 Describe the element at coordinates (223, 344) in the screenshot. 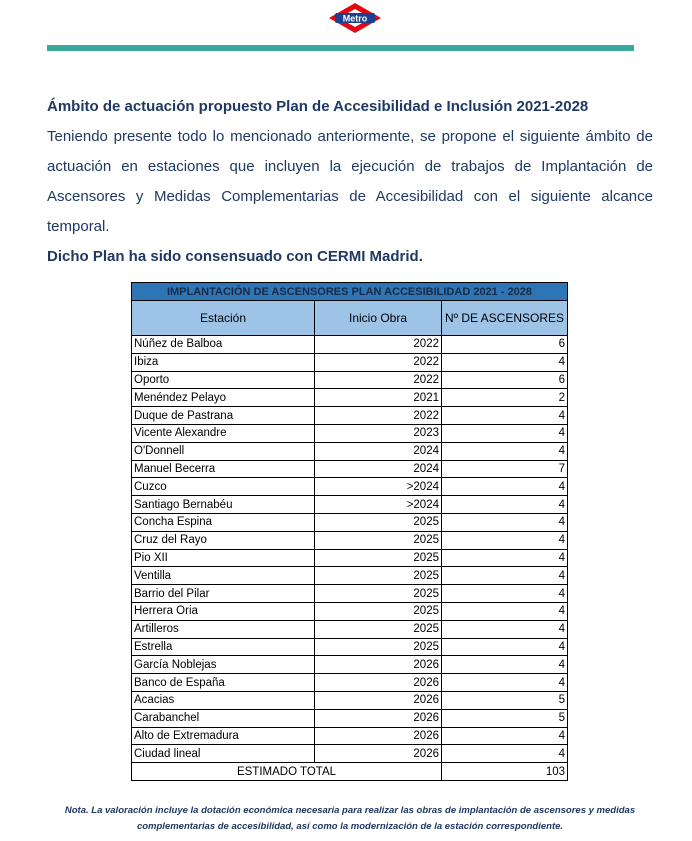

I see `cell-station: Núñez de Balboa` at that location.